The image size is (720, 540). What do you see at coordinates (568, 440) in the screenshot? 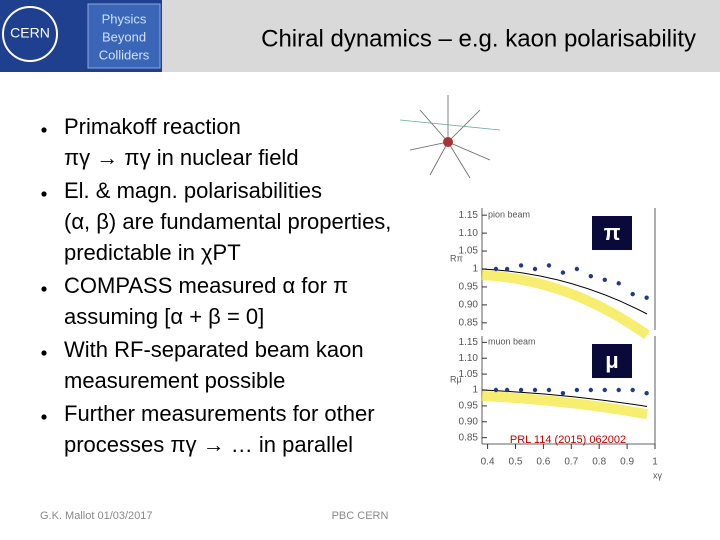
I see `reference: PRL 114 (2015) 062002` at bounding box center [568, 440].